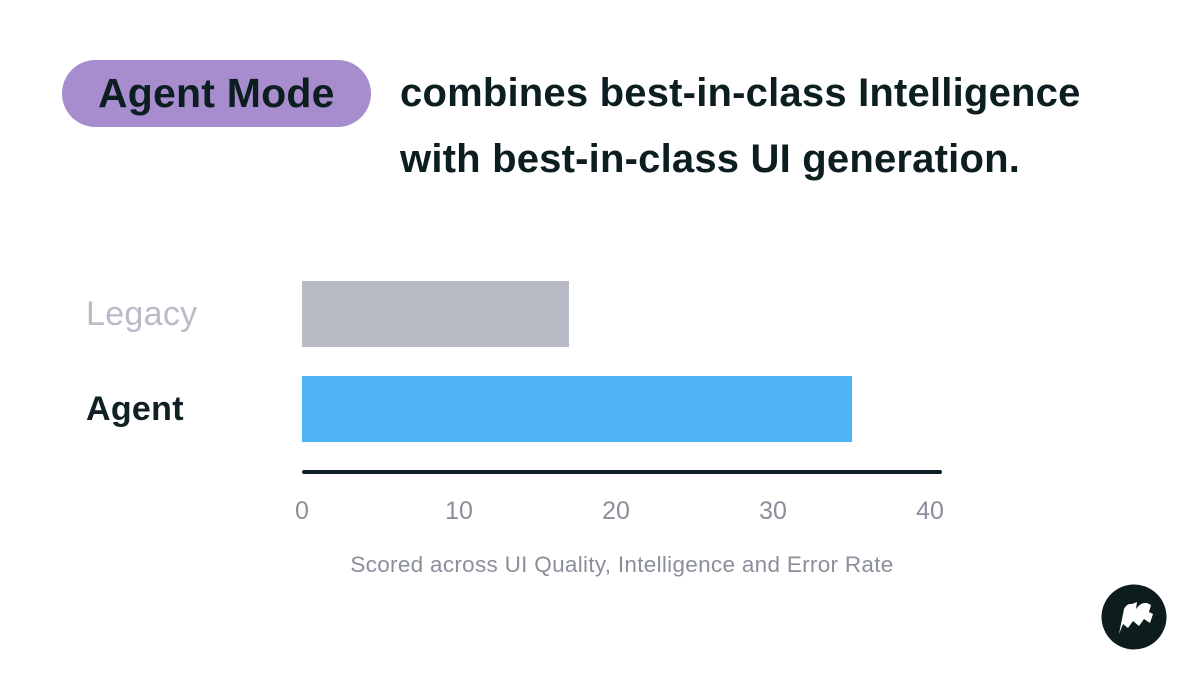  Describe the element at coordinates (459, 511) in the screenshot. I see `x-tick-10: 10` at that location.